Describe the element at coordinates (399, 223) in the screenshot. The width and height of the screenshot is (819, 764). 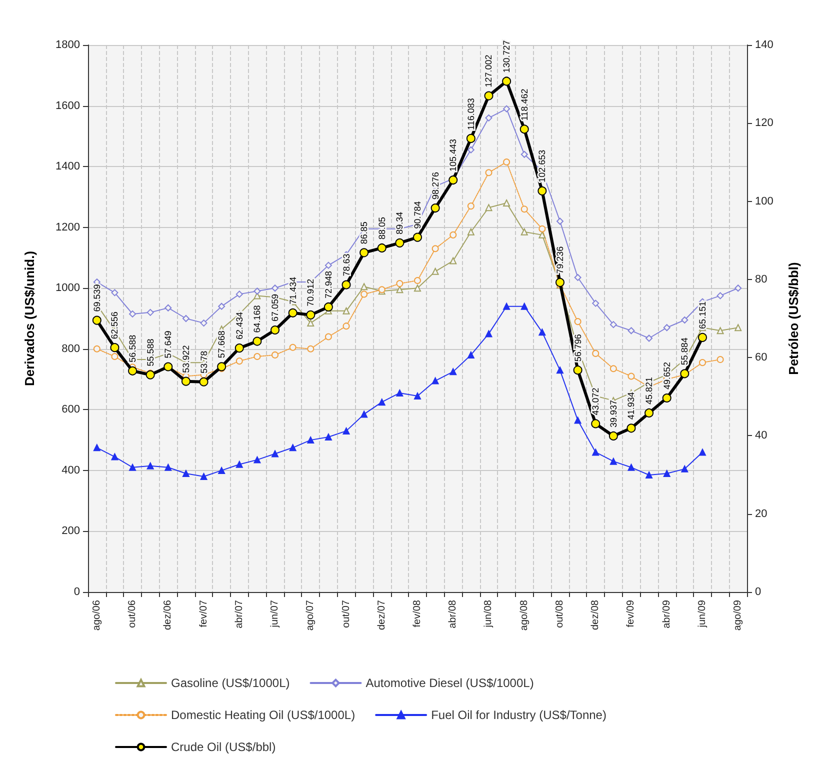
I see `data-label: 89.34` at that location.